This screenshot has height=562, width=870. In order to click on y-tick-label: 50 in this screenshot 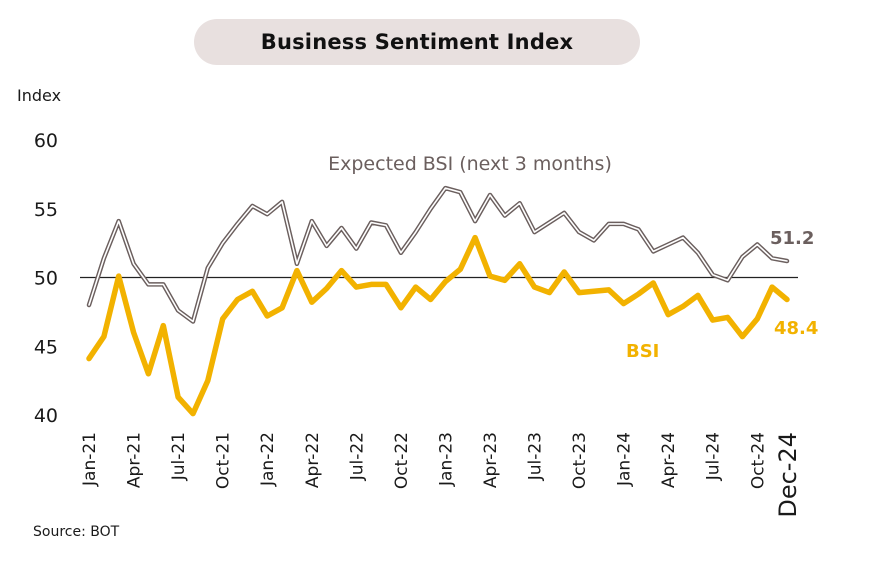, I will do `click(46, 279)`.